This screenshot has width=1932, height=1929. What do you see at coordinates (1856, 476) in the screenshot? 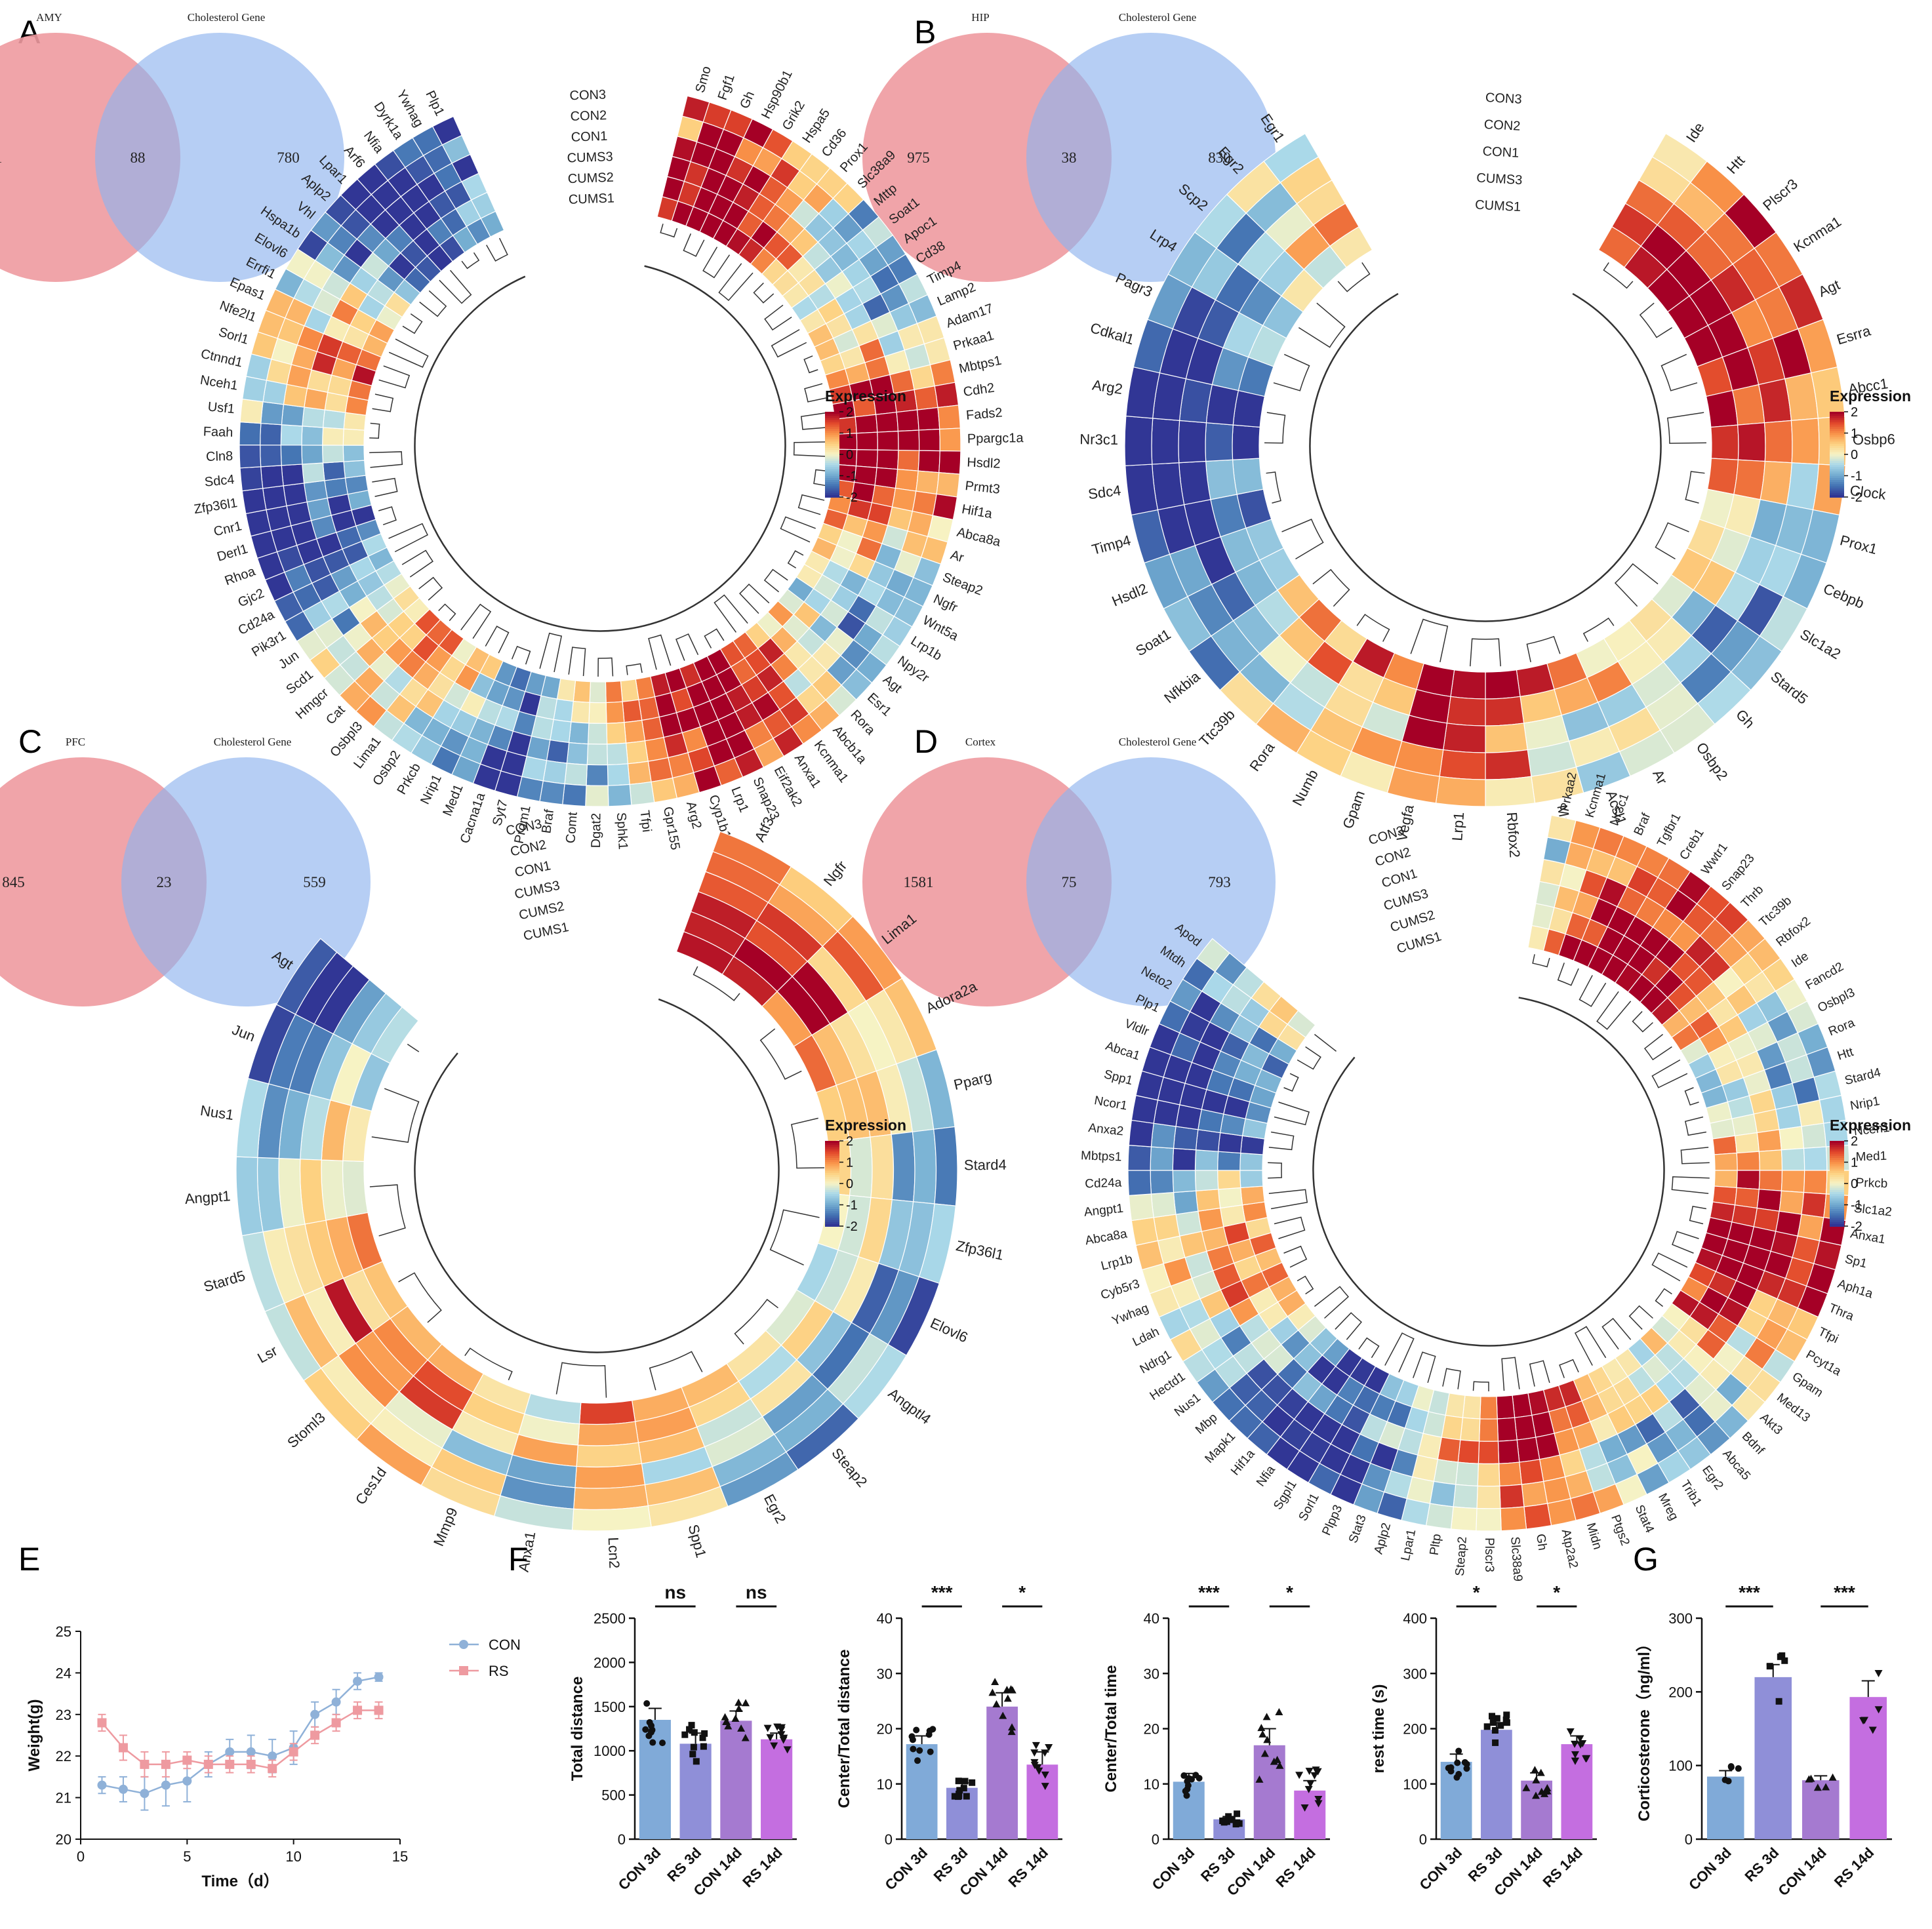
I see `legend-tick-label: -1` at bounding box center [1856, 476].